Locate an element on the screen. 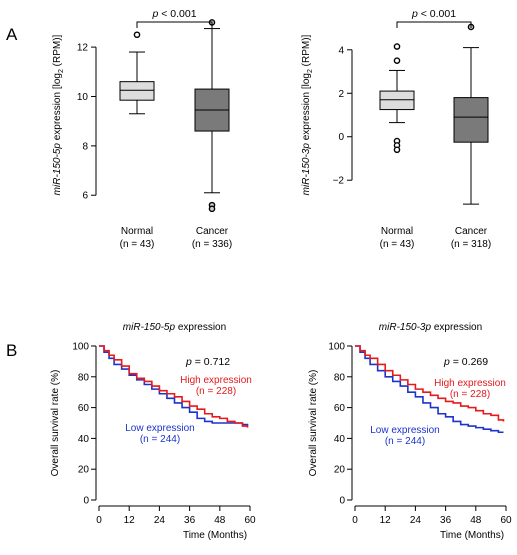  chart-title: miR-150-3p expression is located at coordinates (430, 327).